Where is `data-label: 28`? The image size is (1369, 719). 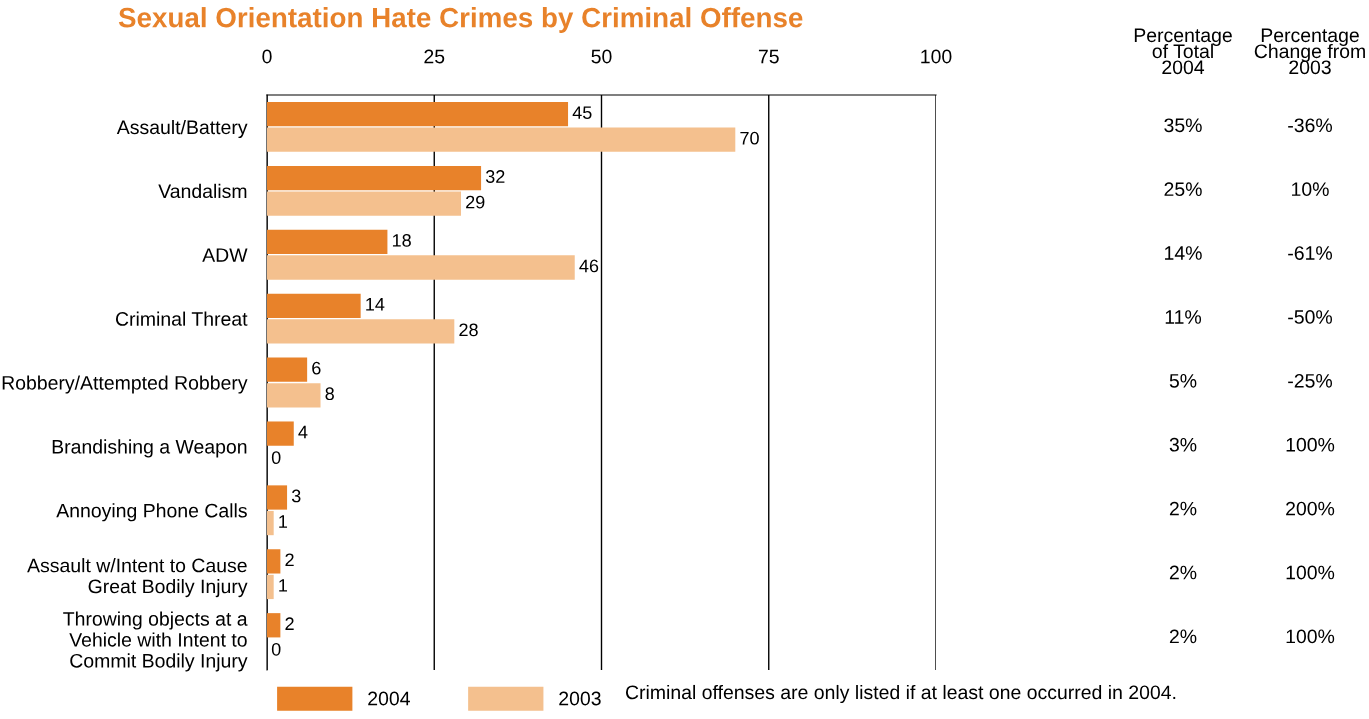 data-label: 28 is located at coordinates (468, 330).